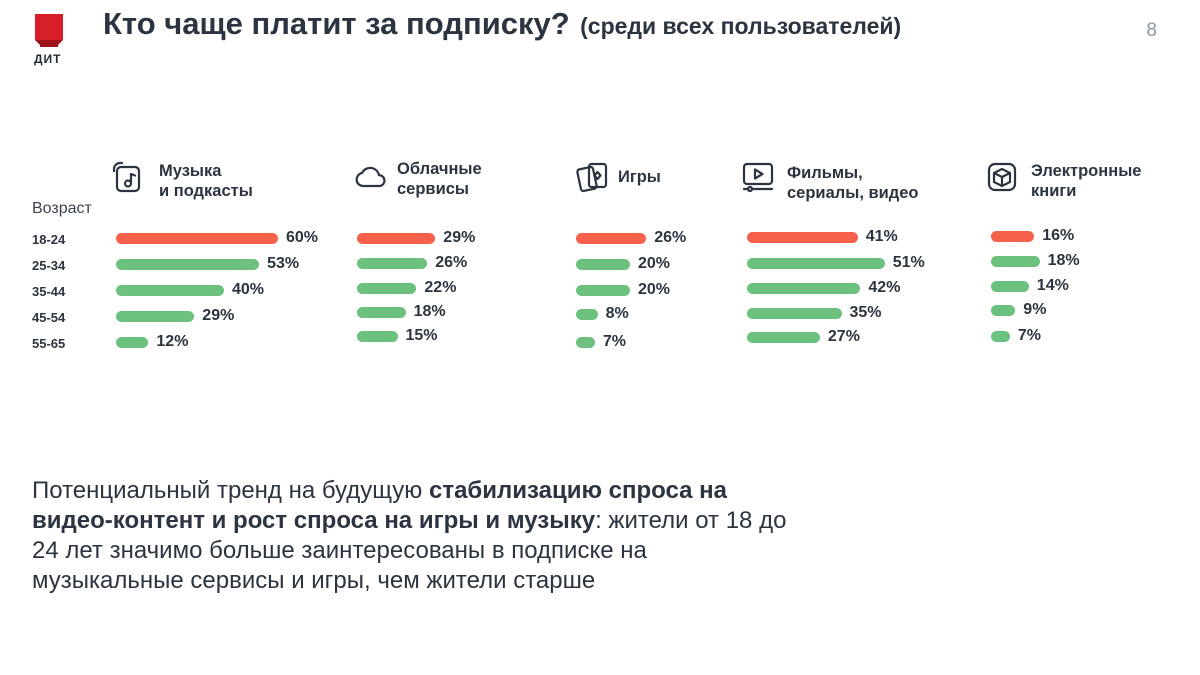 This screenshot has width=1200, height=675. Describe the element at coordinates (48, 59) in the screenshot. I see `logo-text: ДИТ` at that location.